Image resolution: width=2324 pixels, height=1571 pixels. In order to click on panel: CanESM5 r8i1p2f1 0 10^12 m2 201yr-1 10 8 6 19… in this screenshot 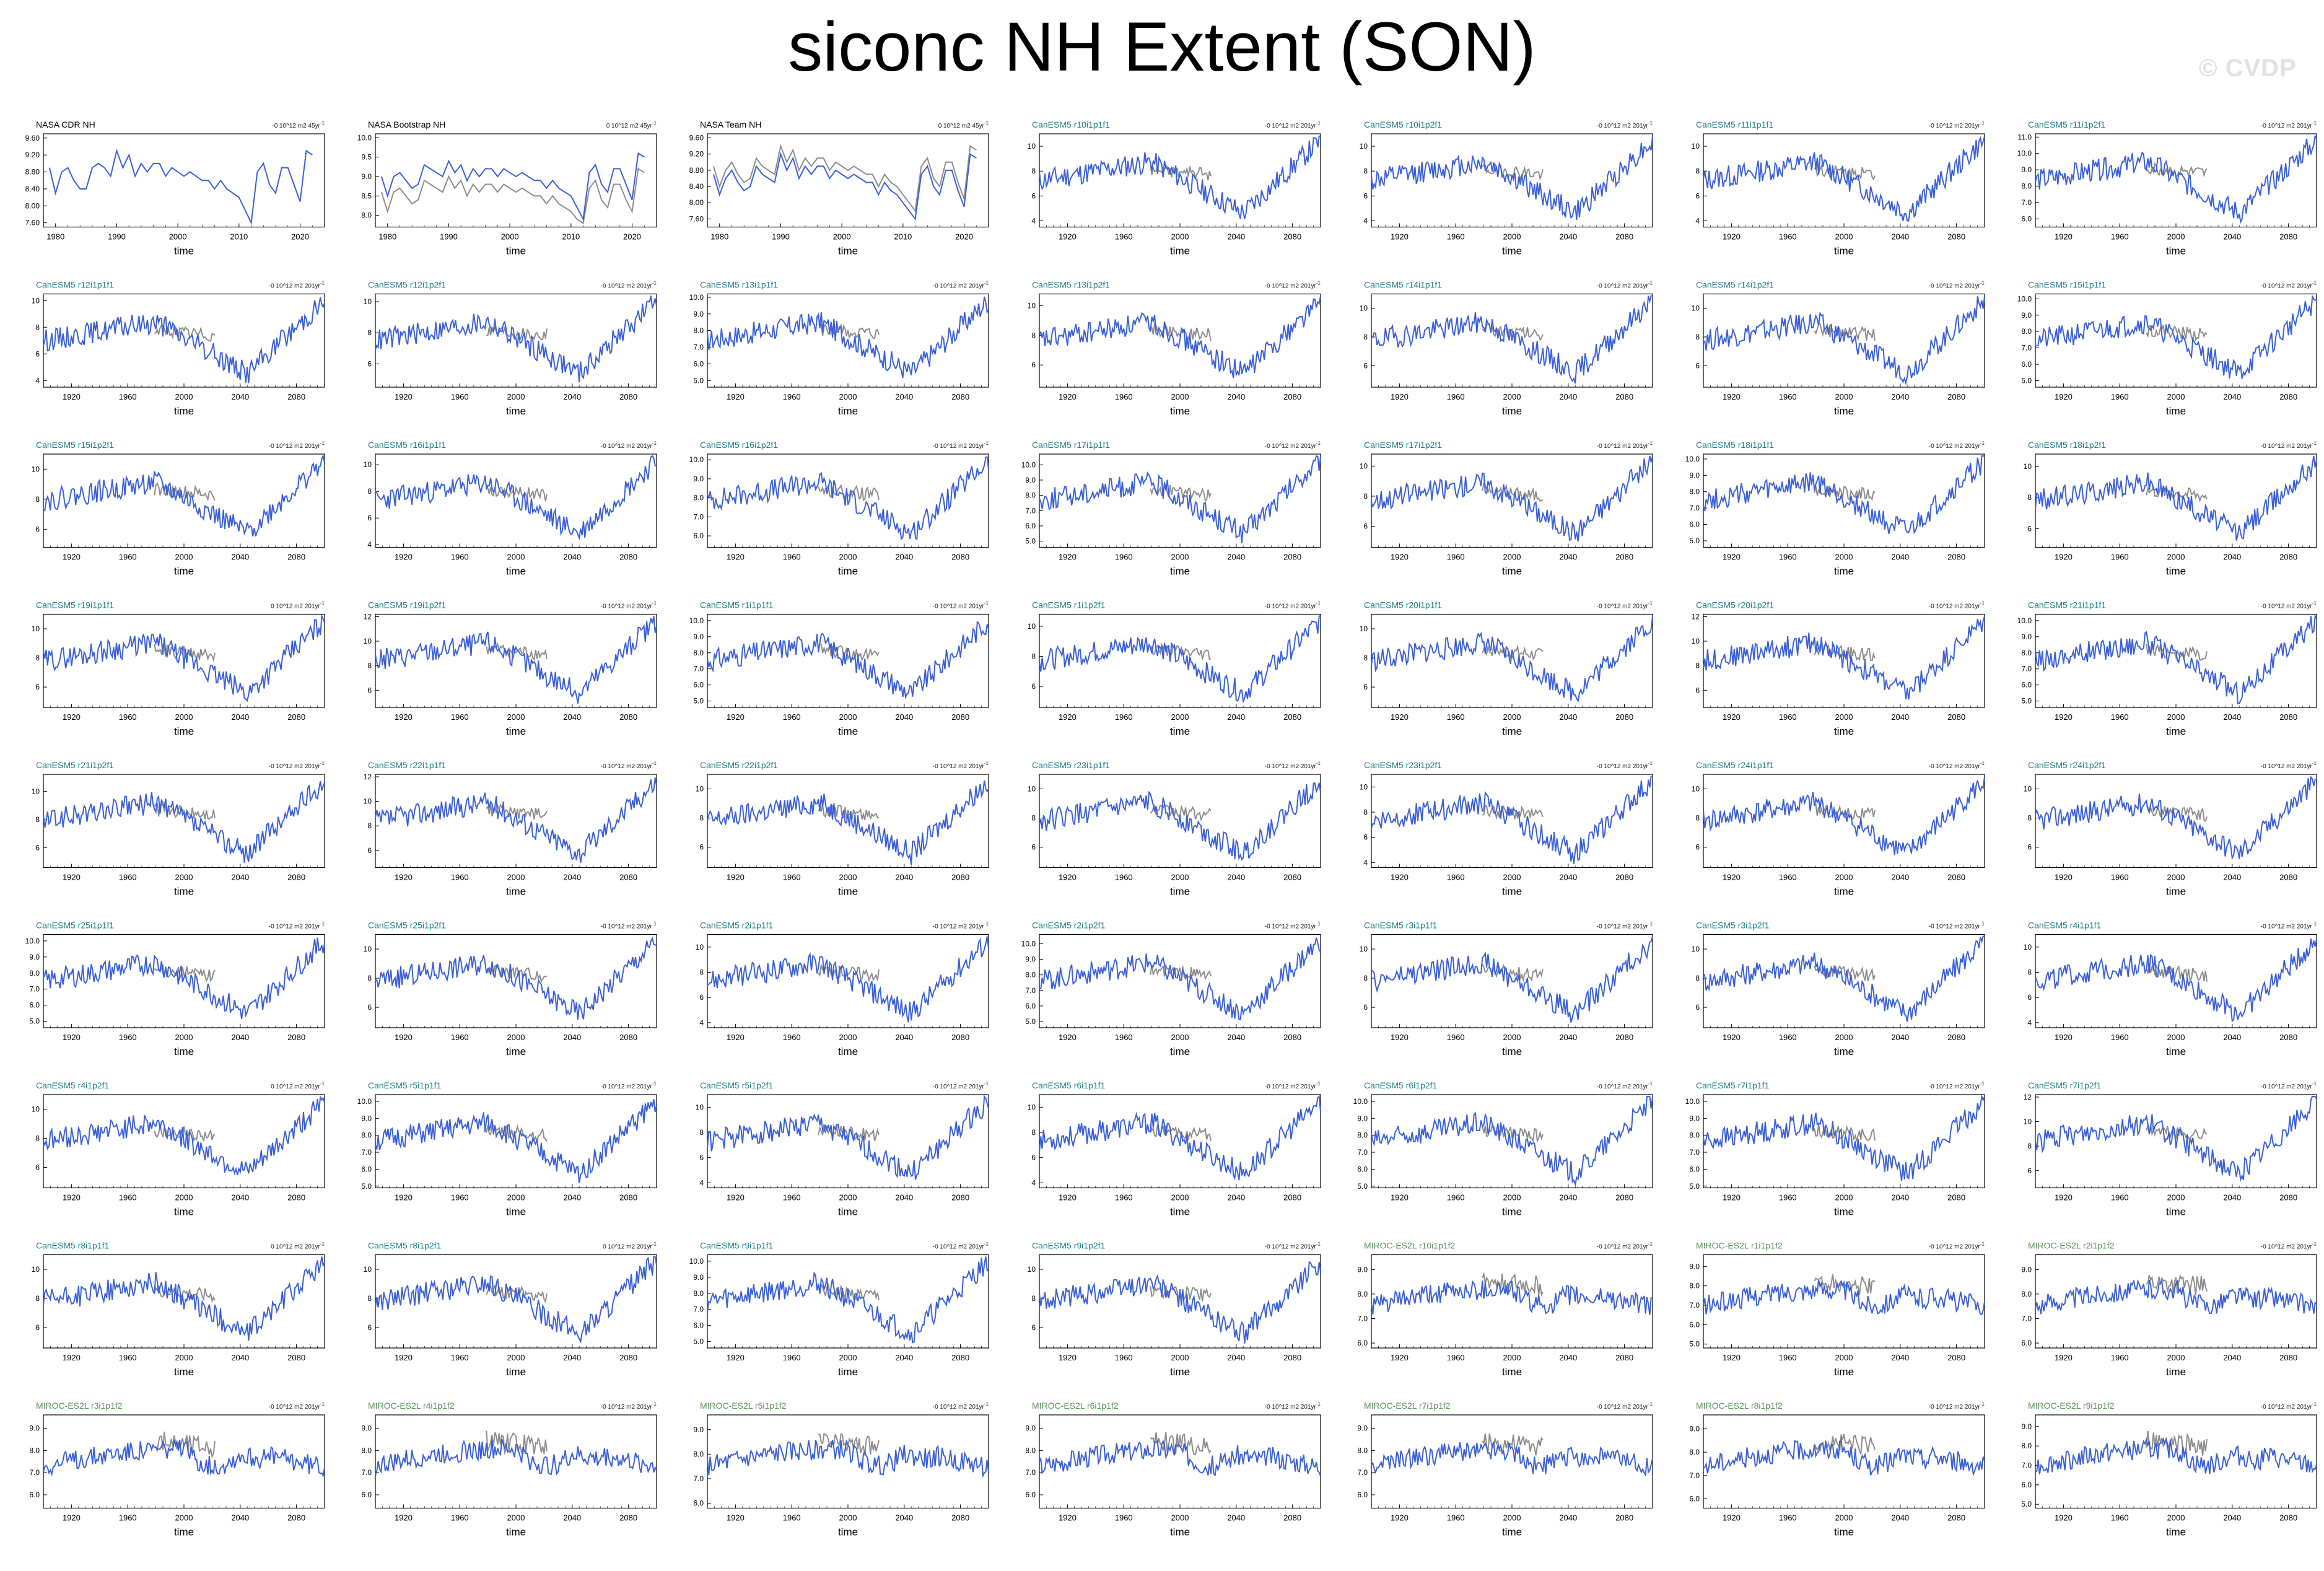, I will do `click(511, 1310)`.